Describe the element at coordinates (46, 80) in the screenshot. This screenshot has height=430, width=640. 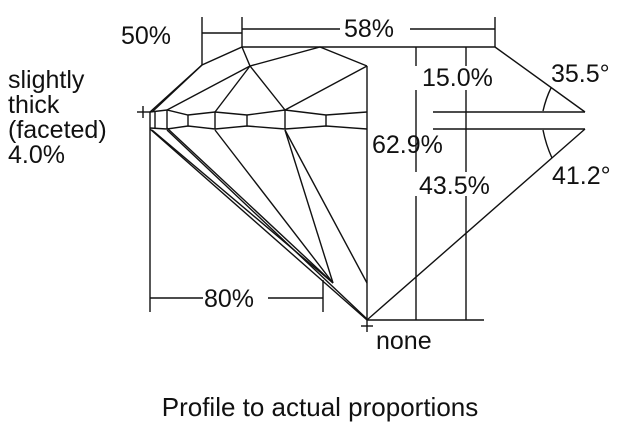
I see `girdle-label-line1: slightly` at that location.